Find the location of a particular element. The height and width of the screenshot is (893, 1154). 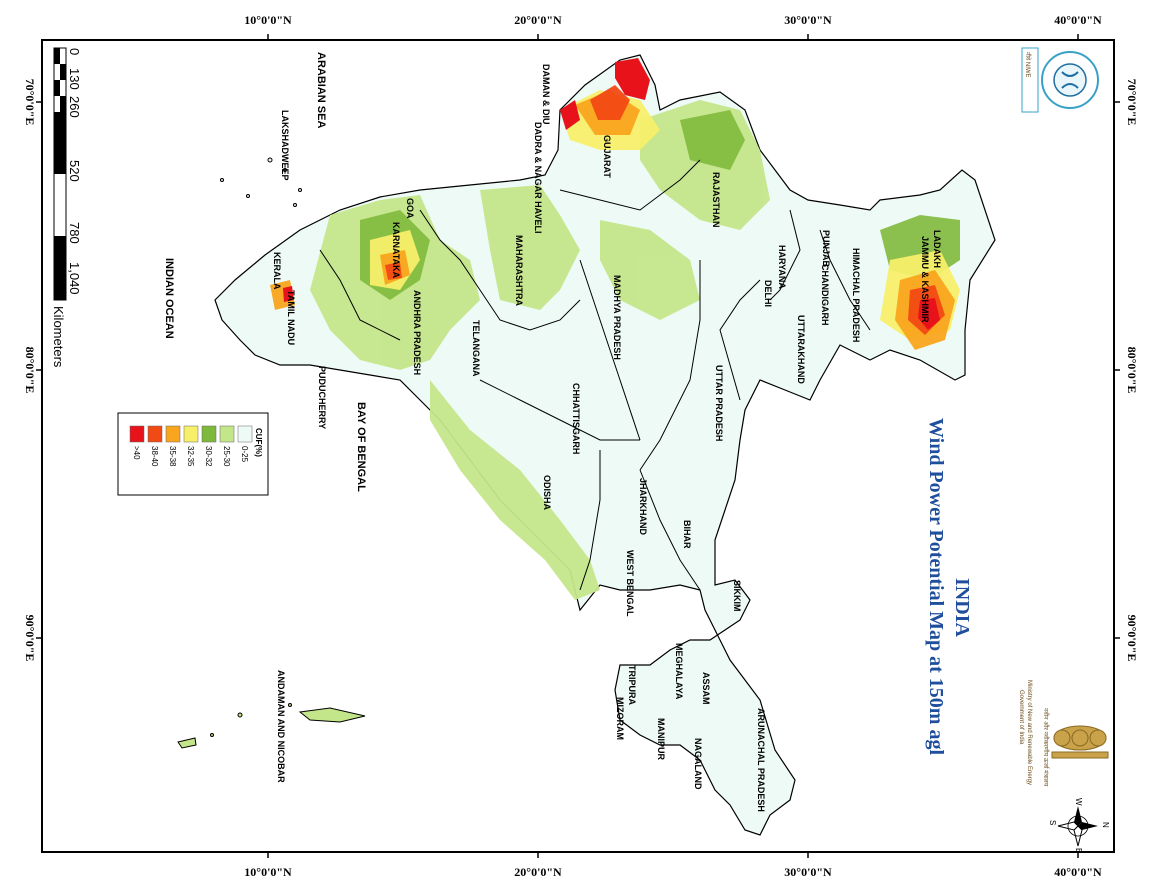

scale-tick-780: 780 is located at coordinates (74, 233).